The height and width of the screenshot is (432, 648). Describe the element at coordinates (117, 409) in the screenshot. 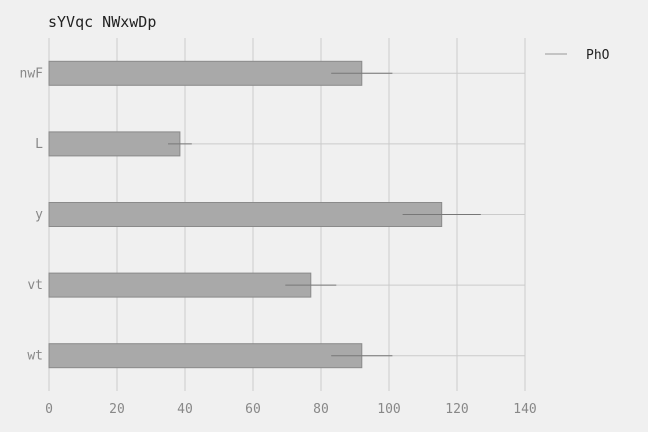

I see `x-tick-label: 20` at that location.